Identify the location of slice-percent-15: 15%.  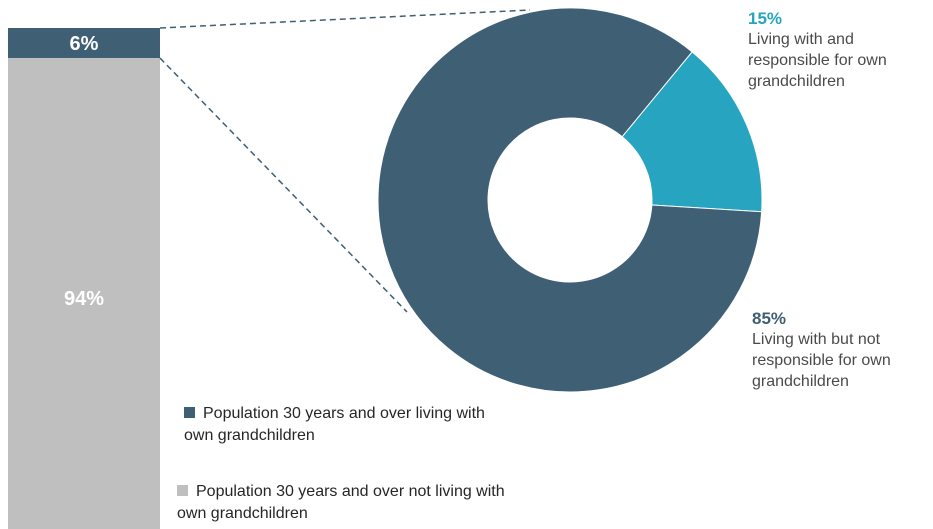
(765, 18).